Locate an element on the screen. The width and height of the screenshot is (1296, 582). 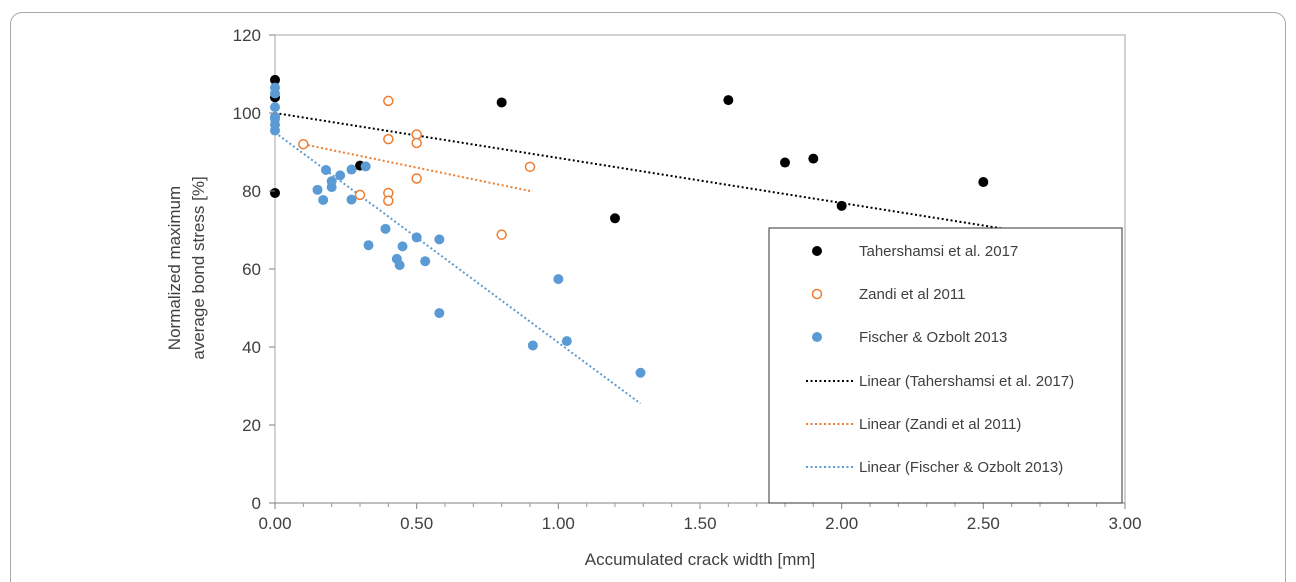
x-tick-label: 2.00 is located at coordinates (841, 523).